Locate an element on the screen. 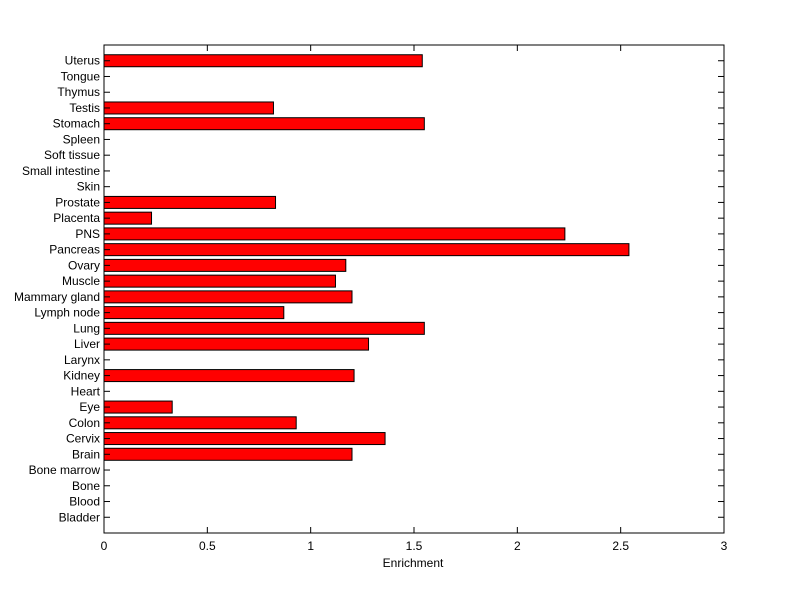 The width and height of the screenshot is (800, 599). x-tick-label-5: 2.5 is located at coordinates (620, 546).